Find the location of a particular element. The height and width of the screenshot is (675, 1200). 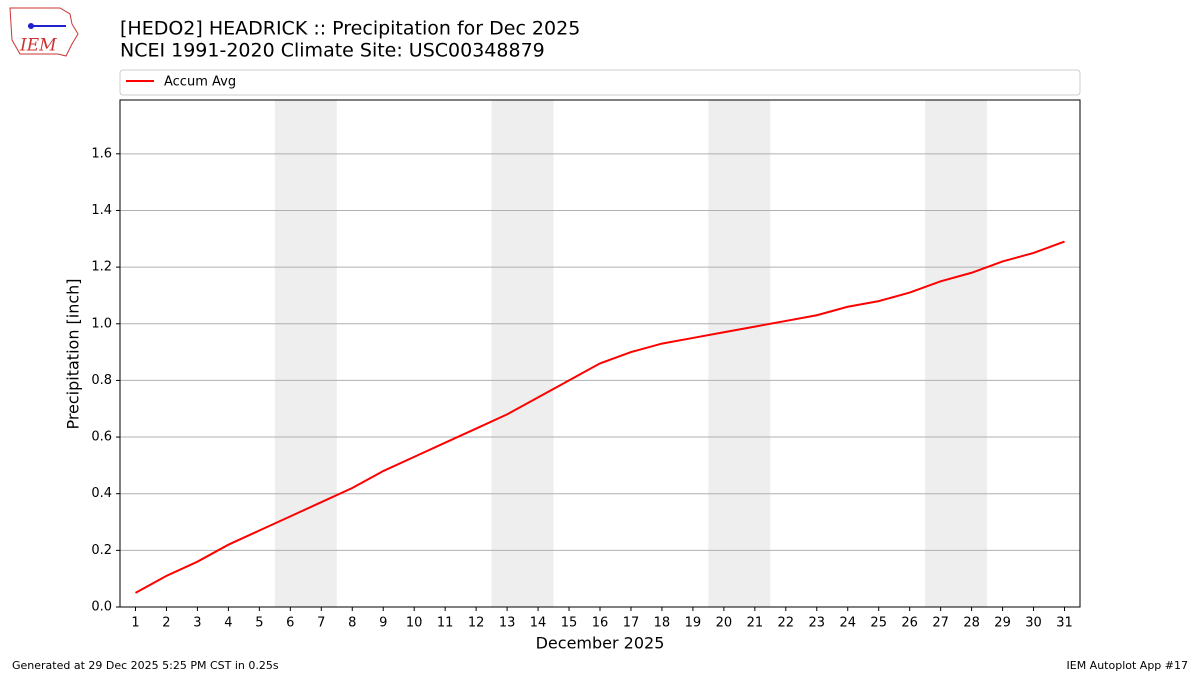

x-tick-label: 20 is located at coordinates (724, 623).